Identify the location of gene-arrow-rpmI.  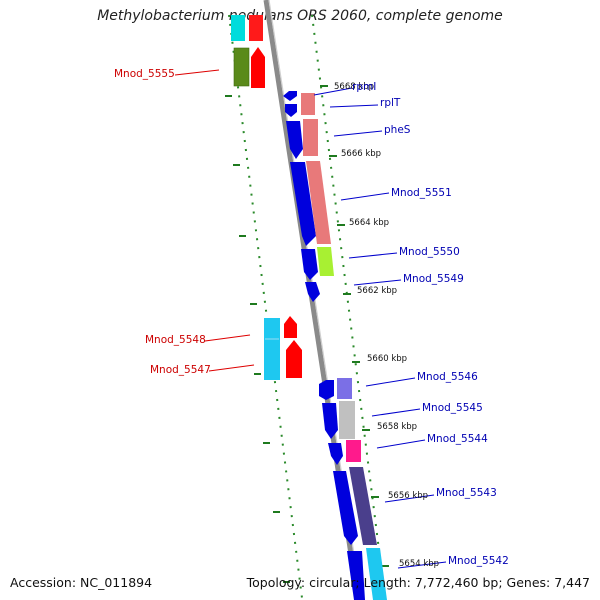
(290, 96).